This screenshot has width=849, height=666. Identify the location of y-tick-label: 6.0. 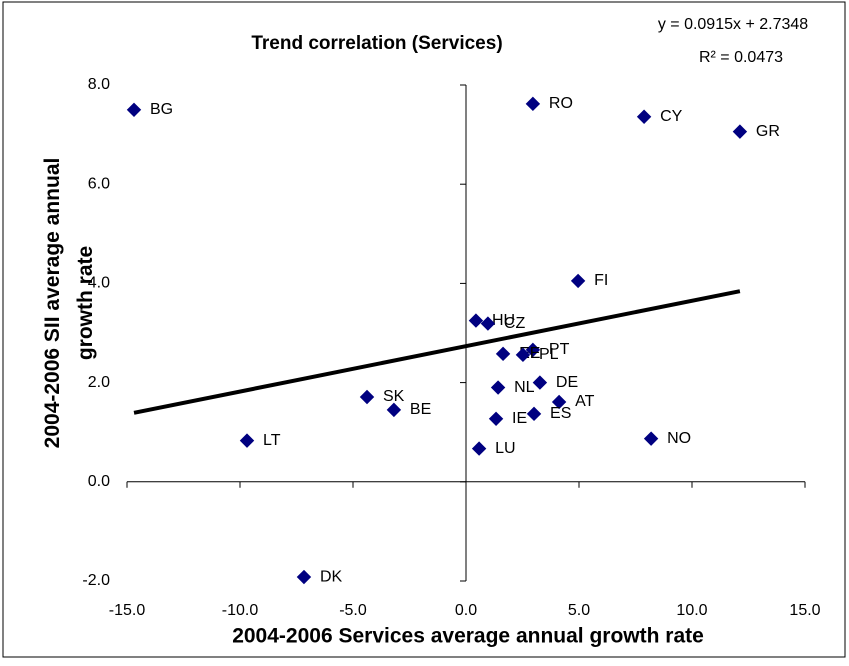
(99, 183).